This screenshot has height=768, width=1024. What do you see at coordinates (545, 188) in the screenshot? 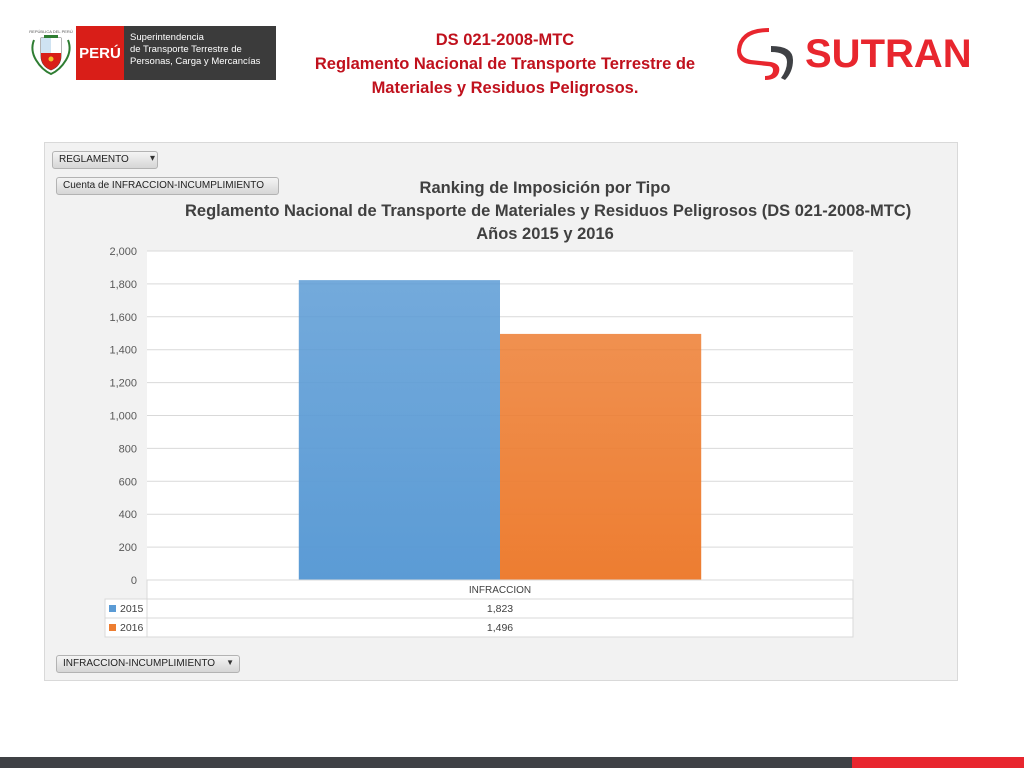
I see `chart-title-line: Ranking de Imposición por Tipo` at bounding box center [545, 188].